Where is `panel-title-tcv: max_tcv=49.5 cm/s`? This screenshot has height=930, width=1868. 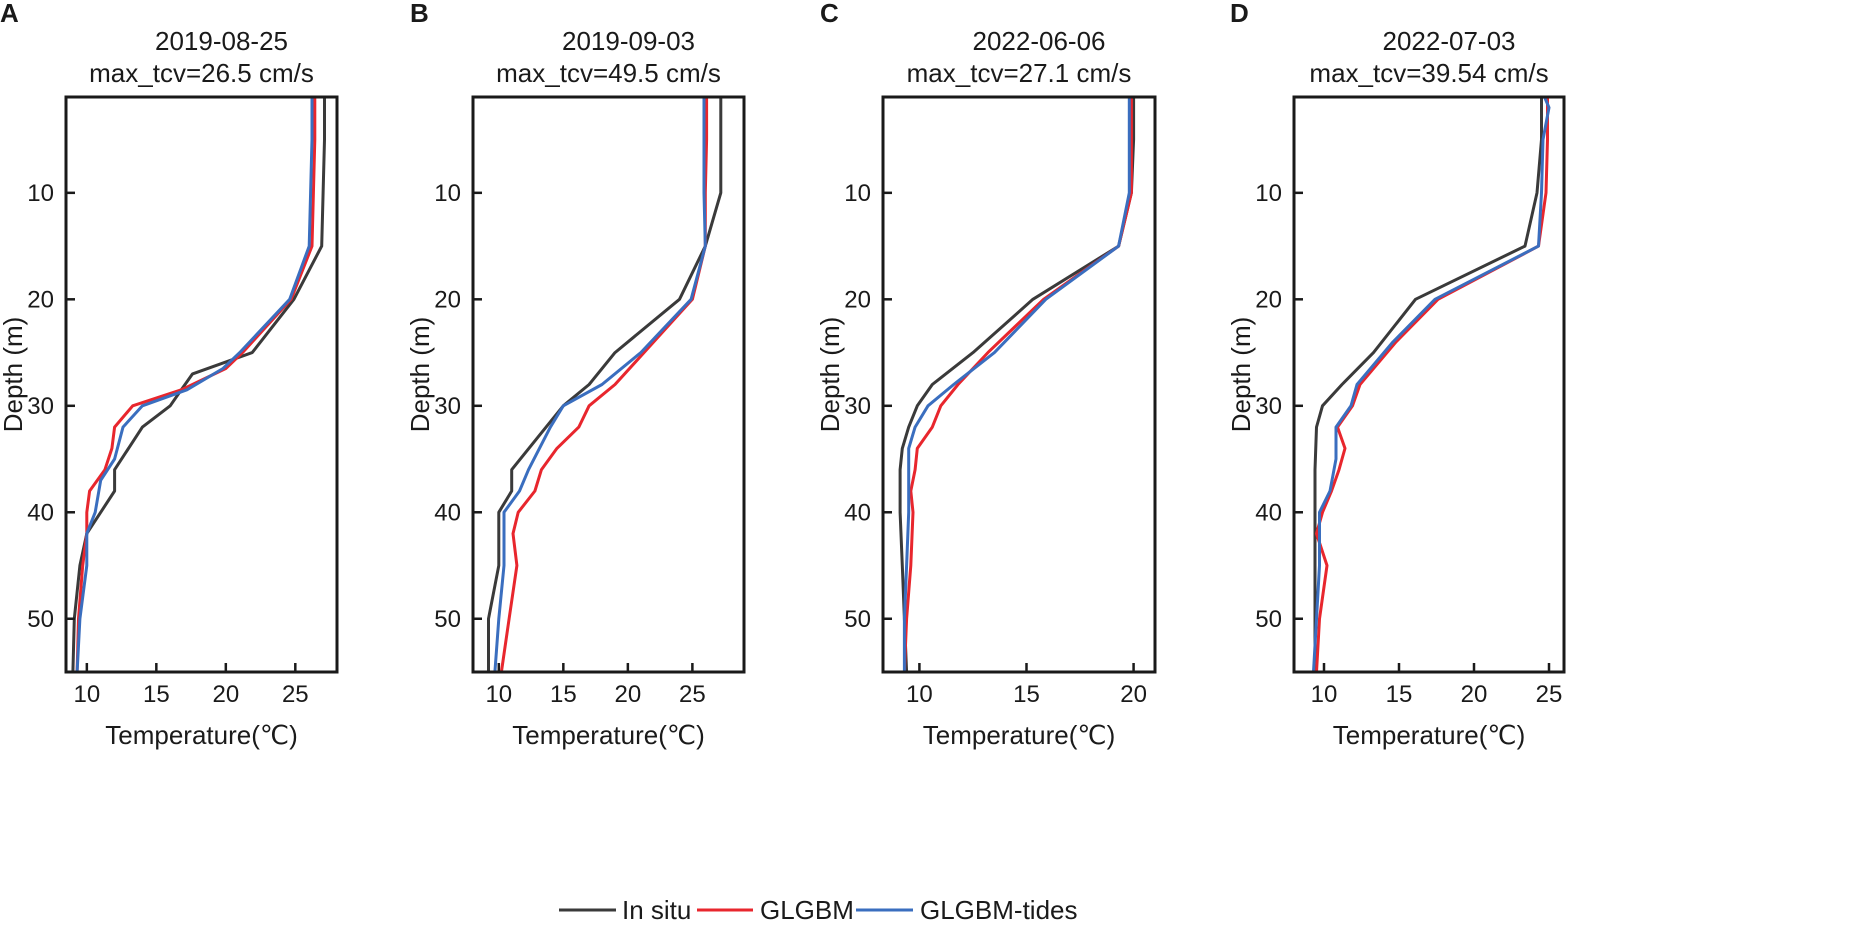 panel-title-tcv: max_tcv=49.5 cm/s is located at coordinates (608, 73).